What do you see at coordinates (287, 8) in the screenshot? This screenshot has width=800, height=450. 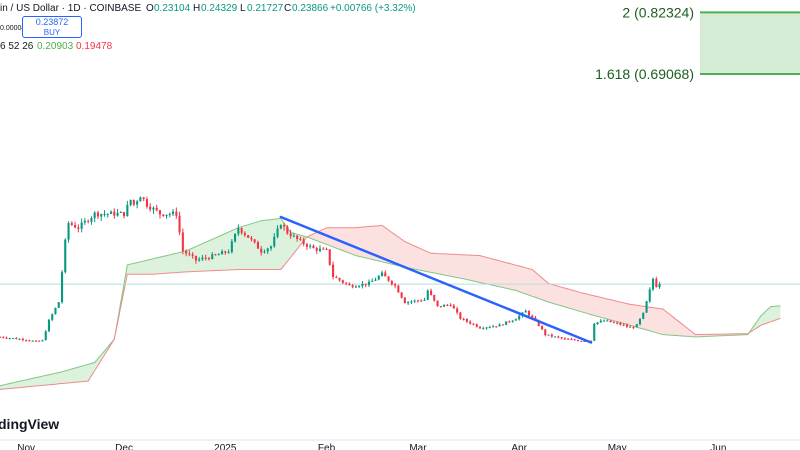 I see `ohlc-close-label: C` at bounding box center [287, 8].